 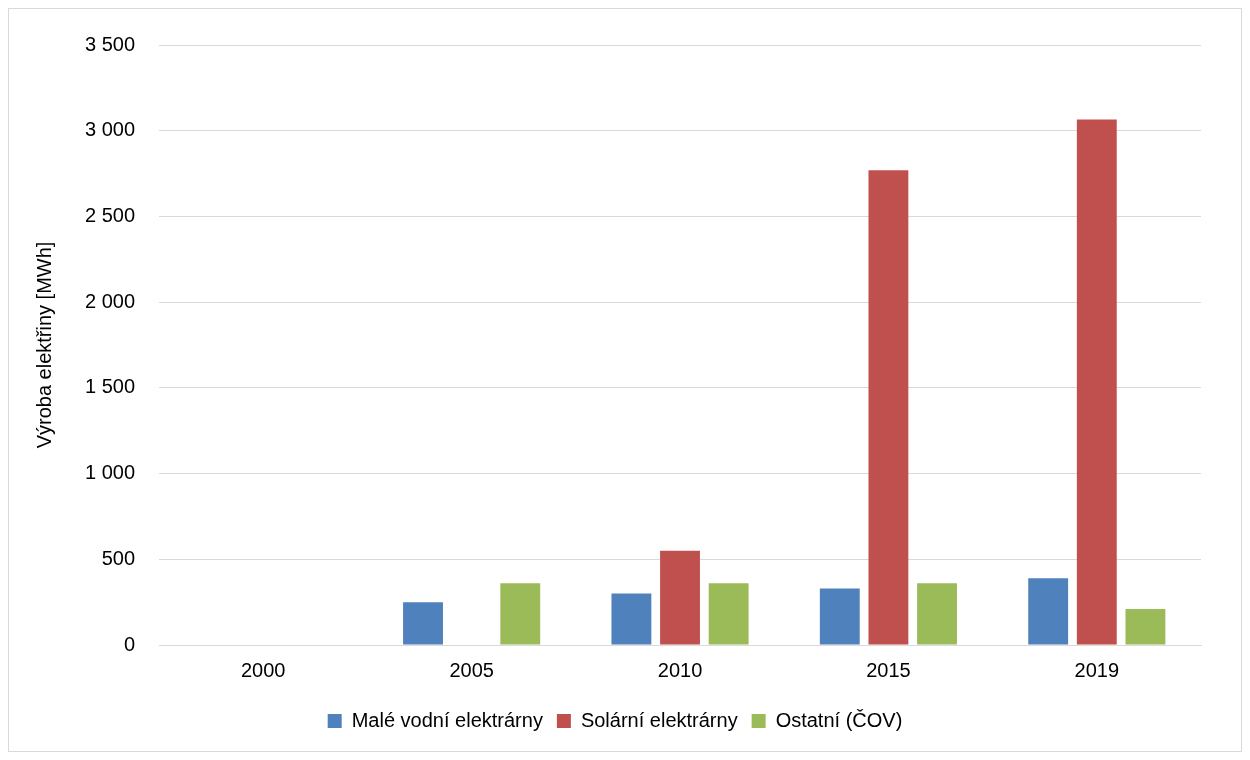 I want to click on x-tick-label: 2019, so click(x=1097, y=669).